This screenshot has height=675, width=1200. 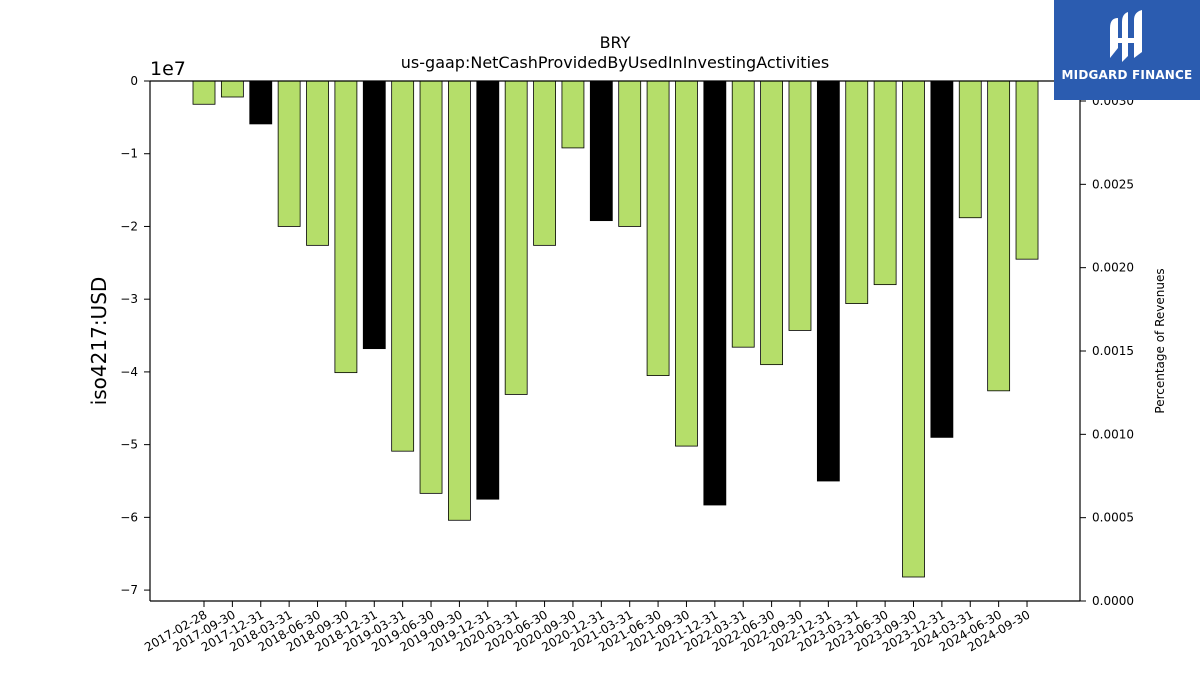 I want to click on y2-axis-label: Percentage of Revenues, so click(x=1160, y=340).